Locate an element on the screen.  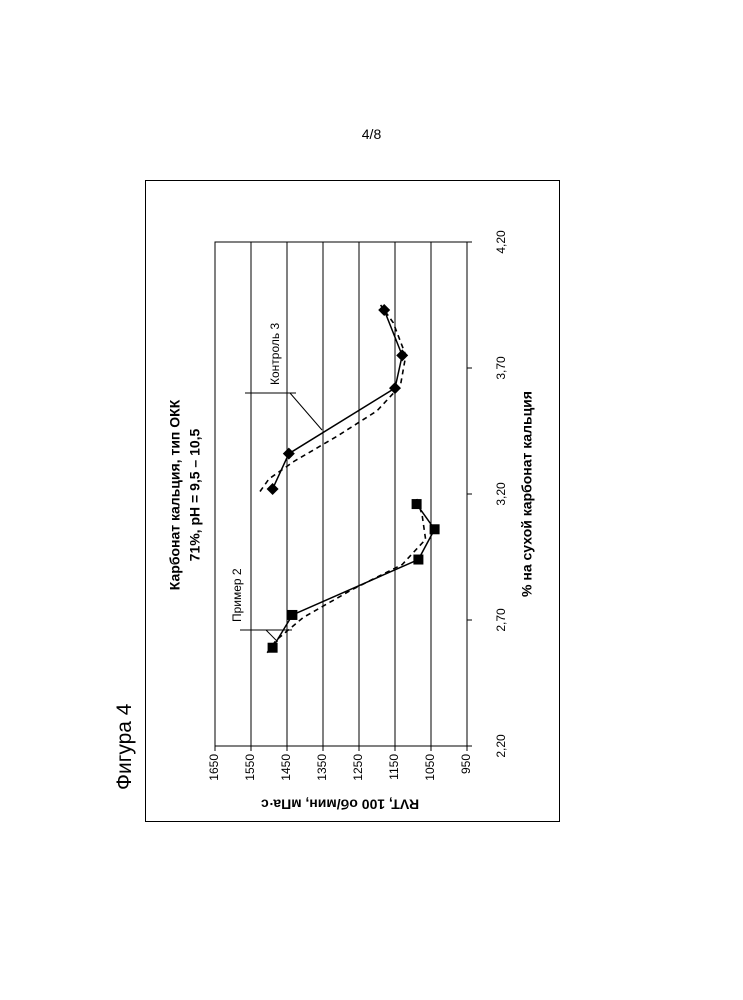
x-tick-label: 2,20 is located at coordinates (501, 746).